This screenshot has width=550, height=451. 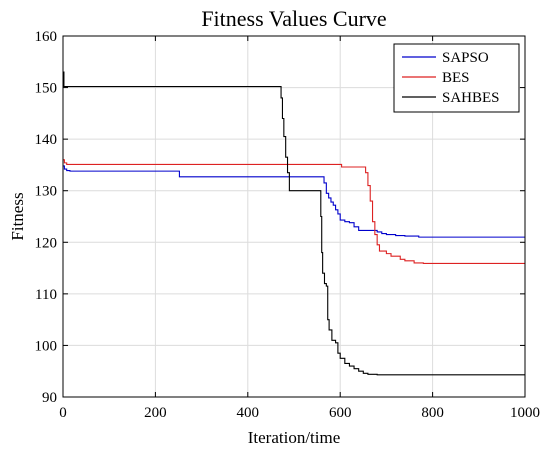 What do you see at coordinates (63, 413) in the screenshot?
I see `x-tick-label: 0` at bounding box center [63, 413].